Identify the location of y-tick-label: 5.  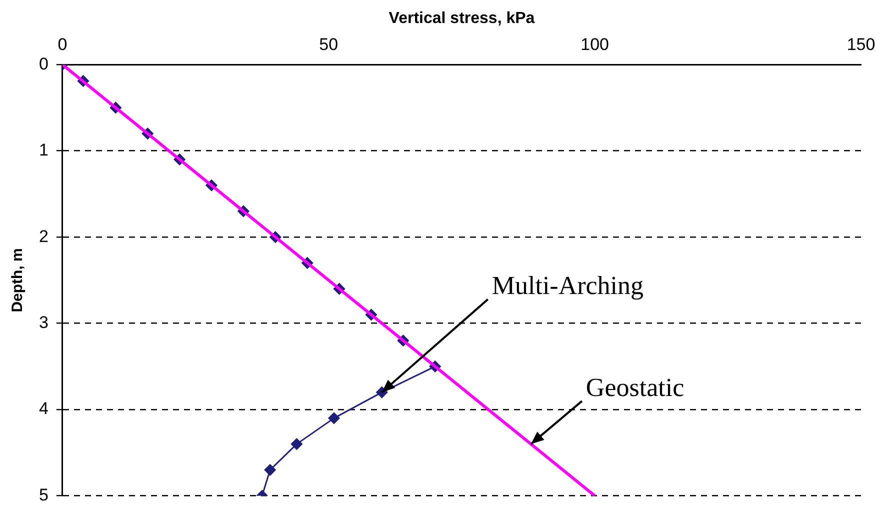
(43, 494).